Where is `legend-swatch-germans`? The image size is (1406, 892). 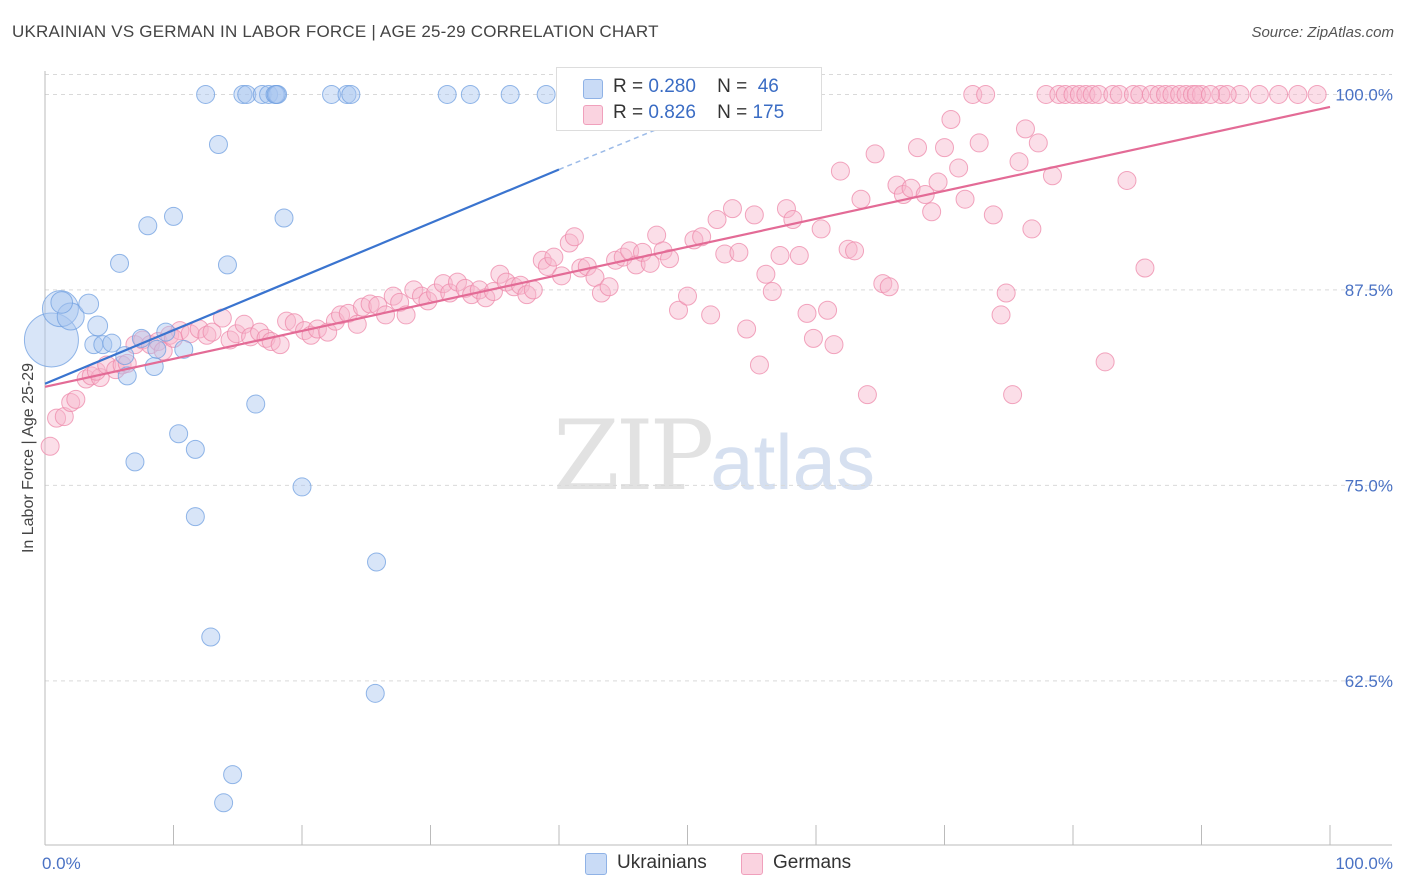 legend-swatch-germans is located at coordinates (593, 115).